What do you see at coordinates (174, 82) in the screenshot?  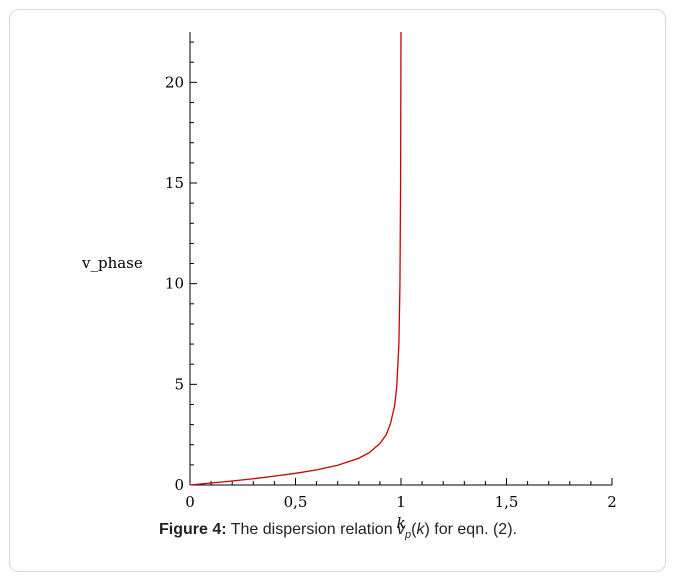 I see `y-tick-label: 20` at bounding box center [174, 82].